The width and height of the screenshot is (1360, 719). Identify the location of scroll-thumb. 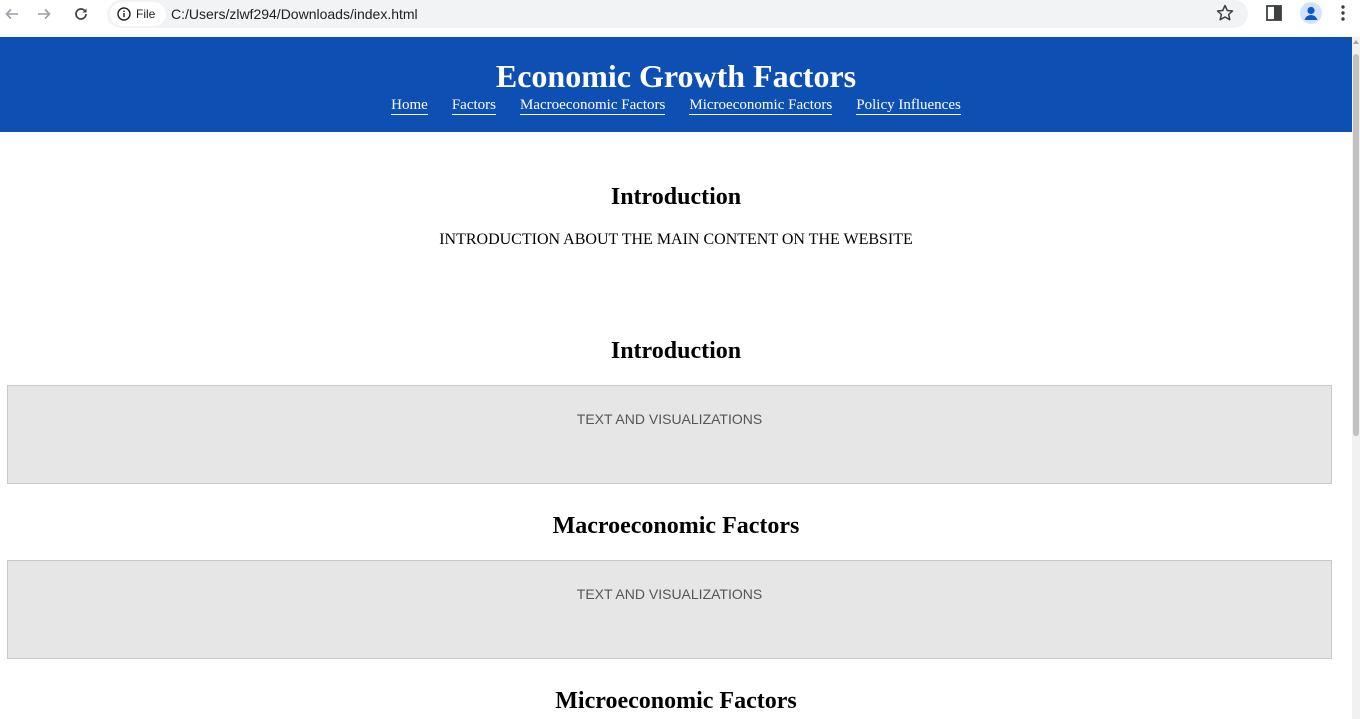
(1356, 245).